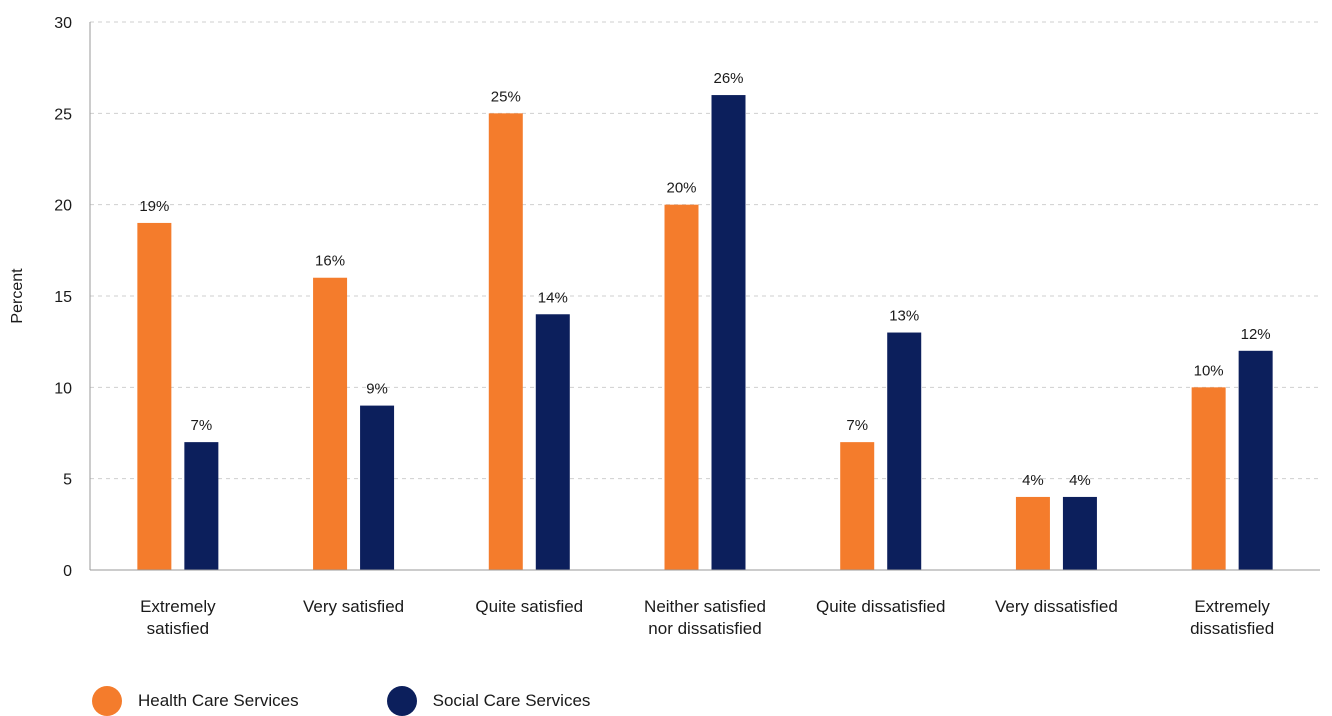  Describe the element at coordinates (880, 606) in the screenshot. I see `x-category-label: Quite dissatisfied` at that location.